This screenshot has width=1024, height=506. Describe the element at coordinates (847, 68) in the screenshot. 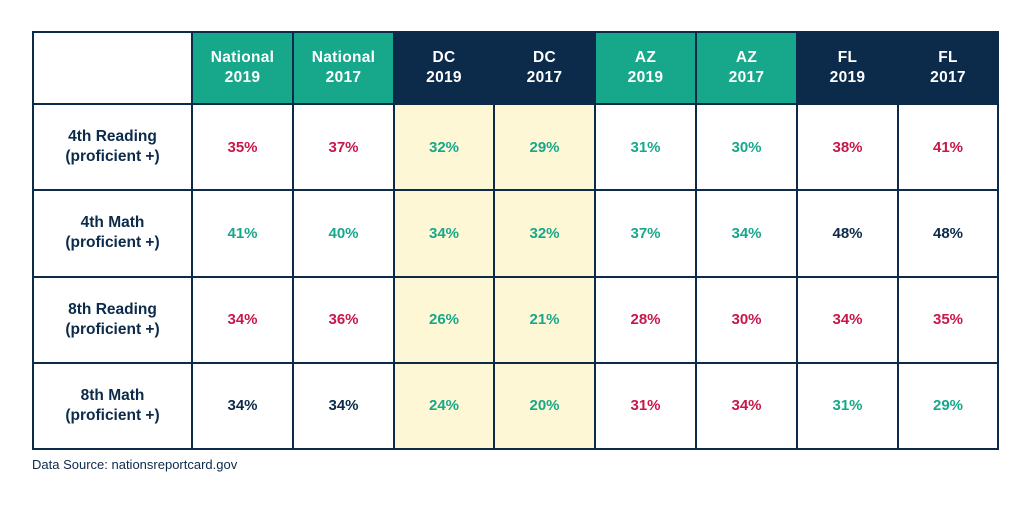

I see `header-fl-2019: FL 2019` at that location.